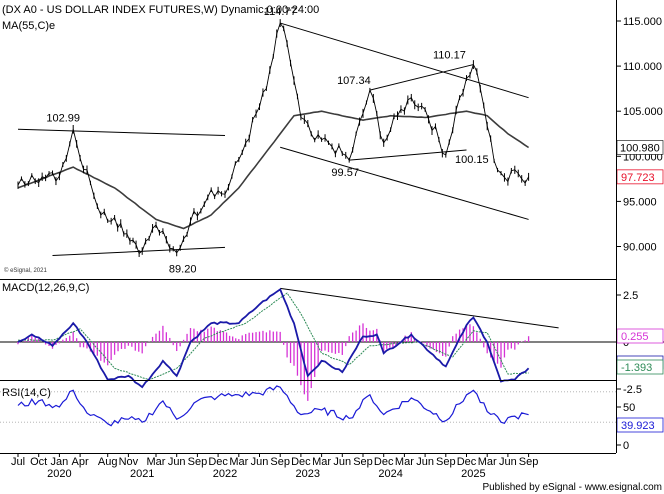 Image resolution: width=664 pixels, height=494 pixels. I want to click on rsi-badges: 39.923, so click(640, 425).